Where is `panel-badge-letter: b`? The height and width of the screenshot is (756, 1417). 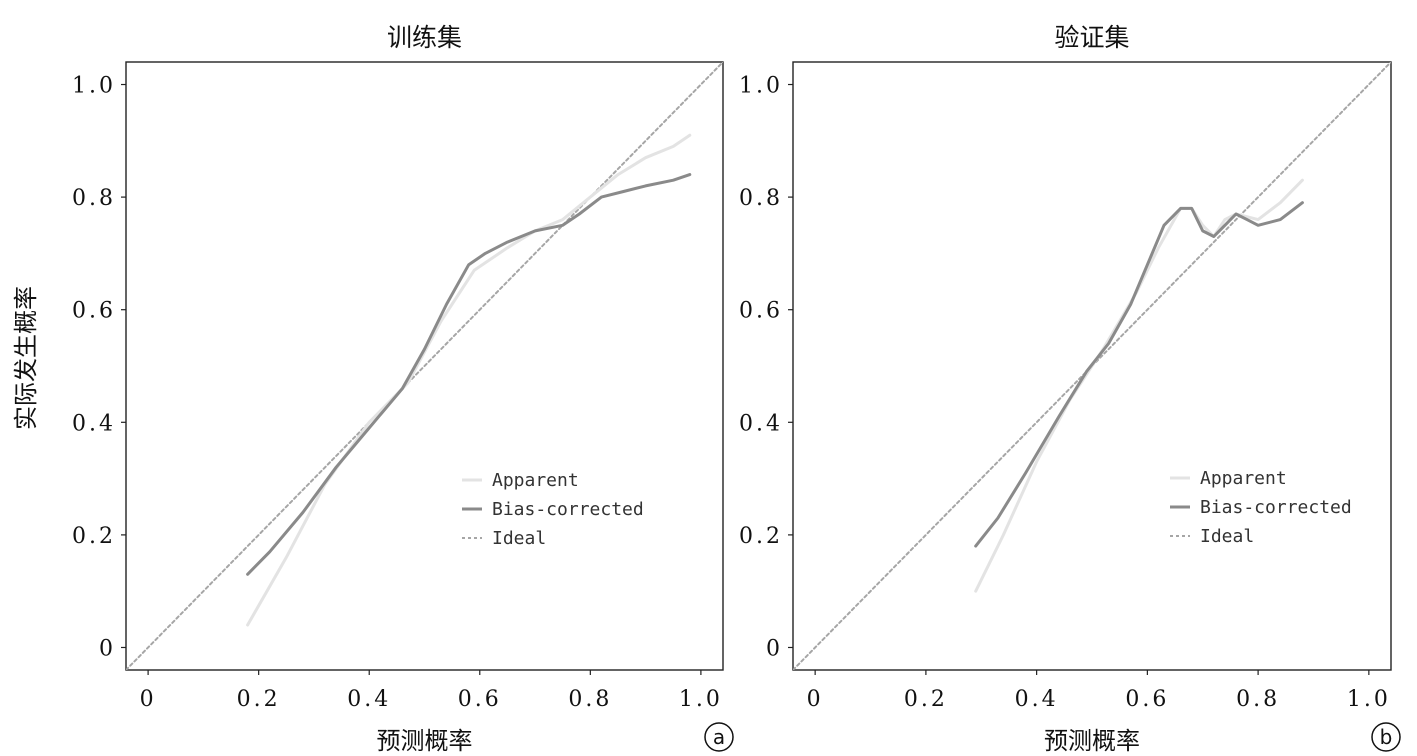
panel-badge-letter: b is located at coordinates (1386, 737).